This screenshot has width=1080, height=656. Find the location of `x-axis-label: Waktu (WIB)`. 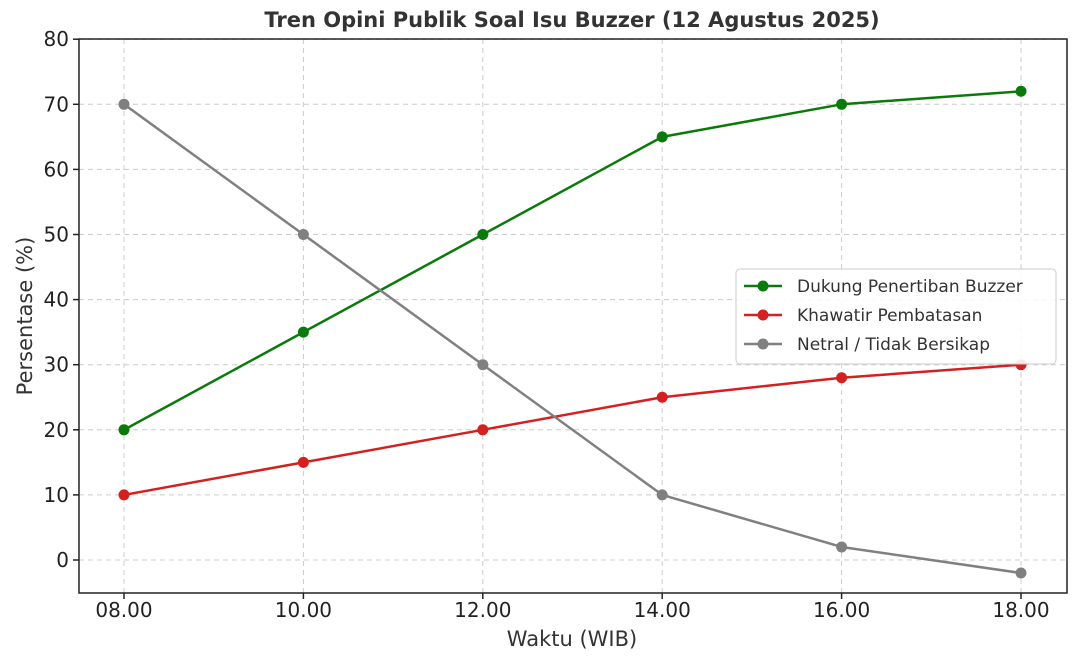

x-axis-label: Waktu (WIB) is located at coordinates (572, 639).